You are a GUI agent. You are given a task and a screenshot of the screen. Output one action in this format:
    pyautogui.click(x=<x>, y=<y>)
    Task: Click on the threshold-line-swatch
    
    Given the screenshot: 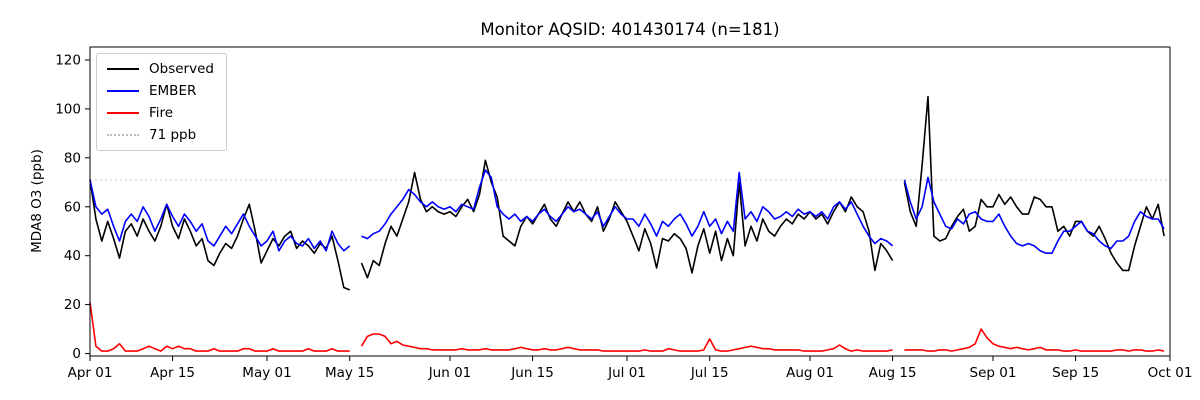 What is the action you would take?
    pyautogui.click(x=123, y=135)
    